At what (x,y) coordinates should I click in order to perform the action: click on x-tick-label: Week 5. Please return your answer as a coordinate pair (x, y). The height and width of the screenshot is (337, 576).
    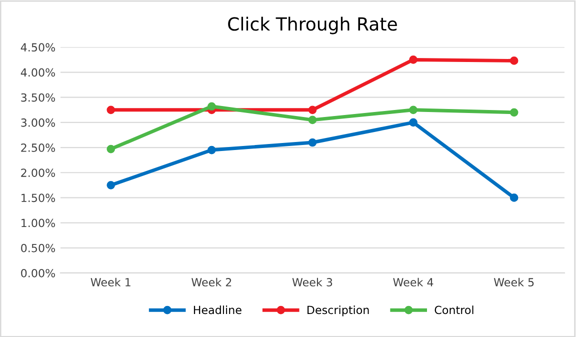
    Looking at the image, I should click on (514, 282).